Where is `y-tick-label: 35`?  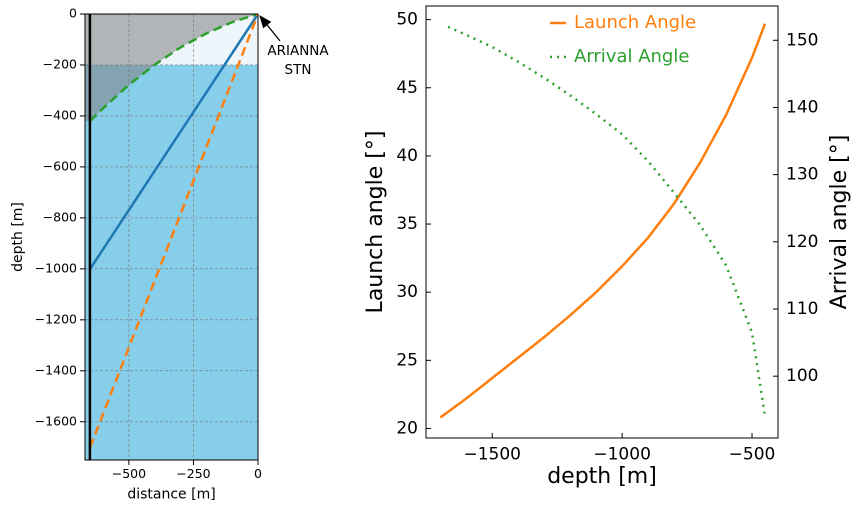
y-tick-label: 35 is located at coordinates (407, 224).